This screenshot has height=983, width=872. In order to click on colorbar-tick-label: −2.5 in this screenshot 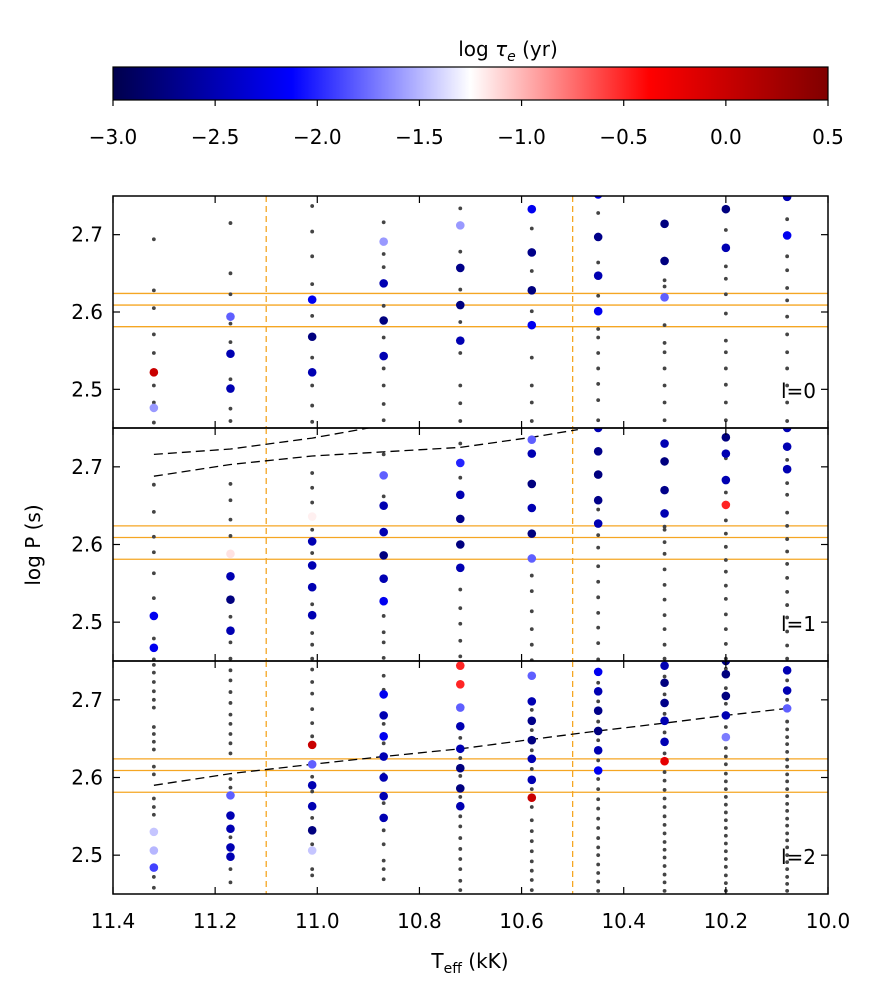, I will do `click(215, 137)`.